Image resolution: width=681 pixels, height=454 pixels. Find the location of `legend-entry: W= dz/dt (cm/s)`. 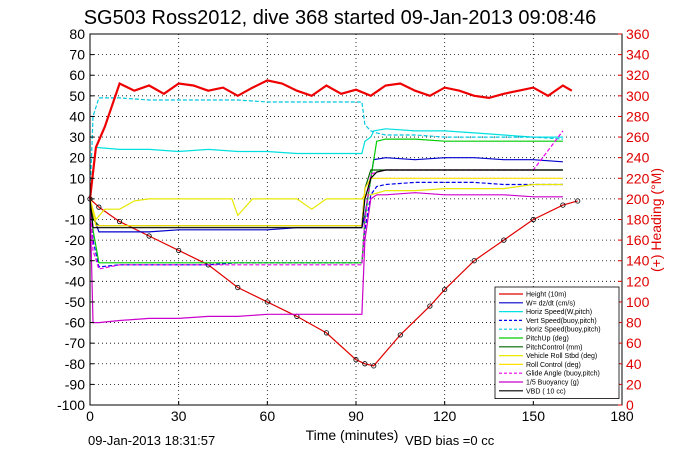

legend-entry: W= dz/dt (cm/s) is located at coordinates (550, 303).